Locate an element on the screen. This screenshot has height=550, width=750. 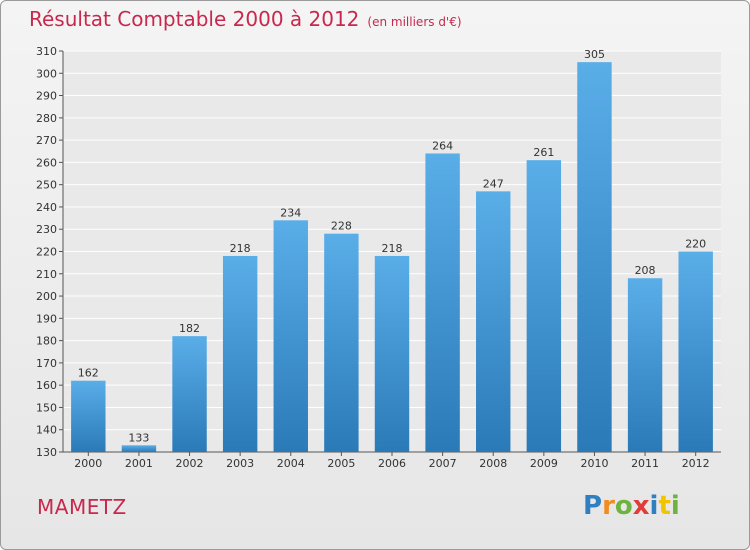
y-tick-label: 150 is located at coordinates (46, 407).